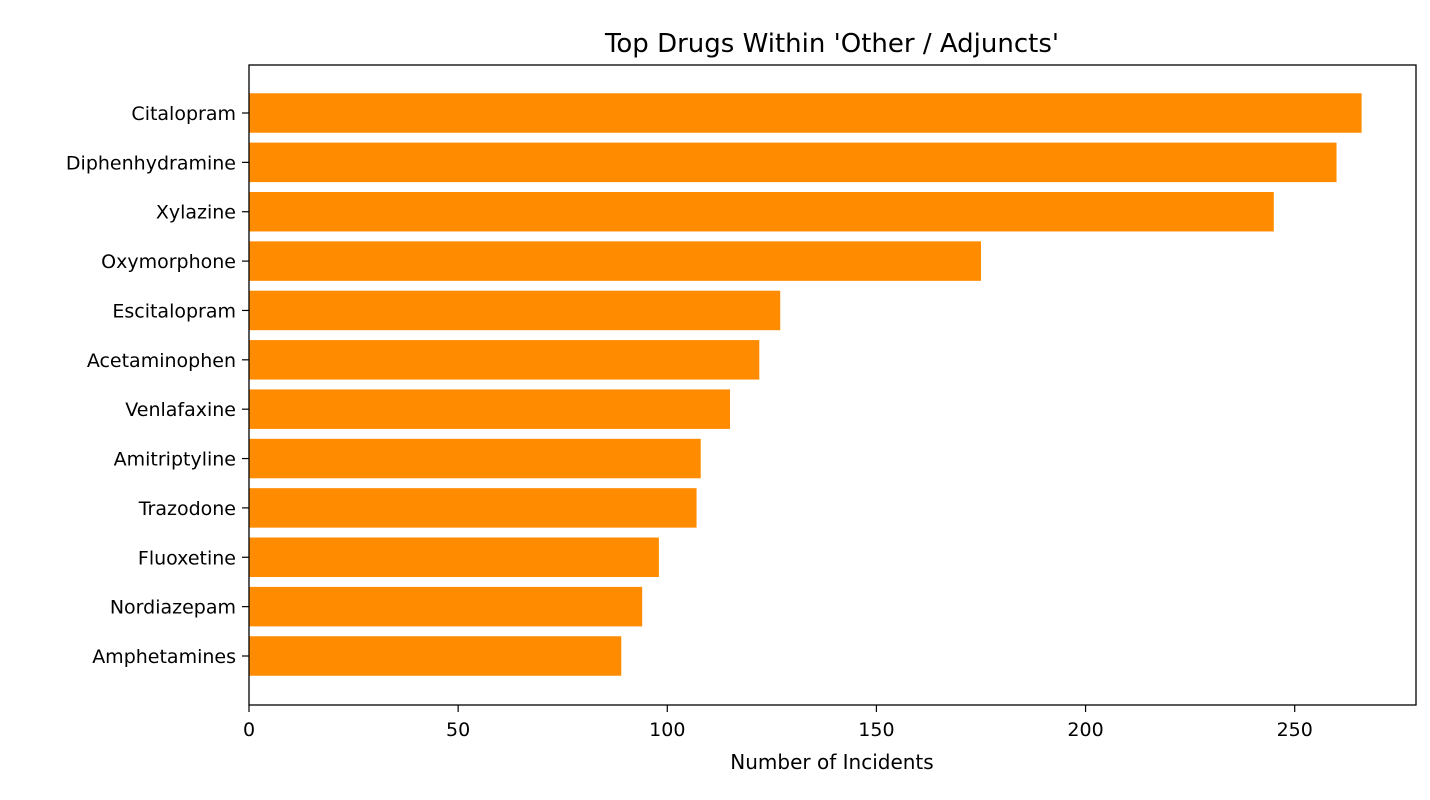 The image size is (1430, 800). I want to click on bar-citalopram, so click(805, 113).